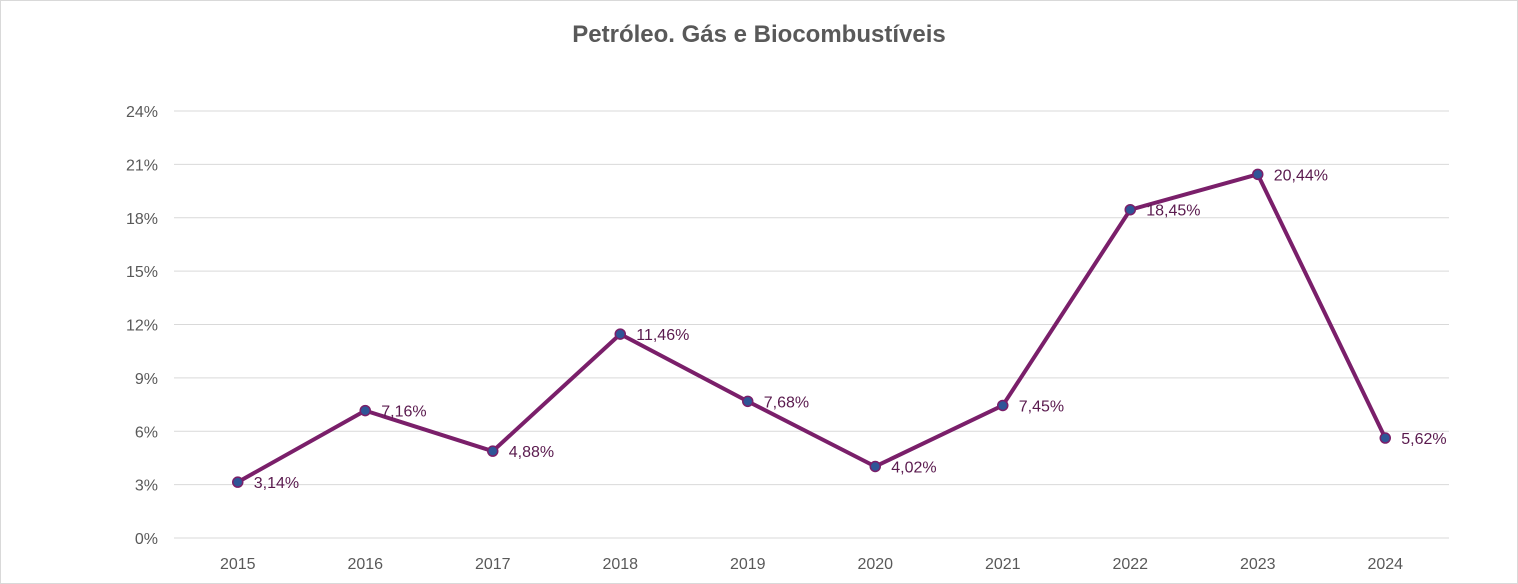 This screenshot has height=584, width=1518. I want to click on data-label: 5,62%, so click(1423, 439).